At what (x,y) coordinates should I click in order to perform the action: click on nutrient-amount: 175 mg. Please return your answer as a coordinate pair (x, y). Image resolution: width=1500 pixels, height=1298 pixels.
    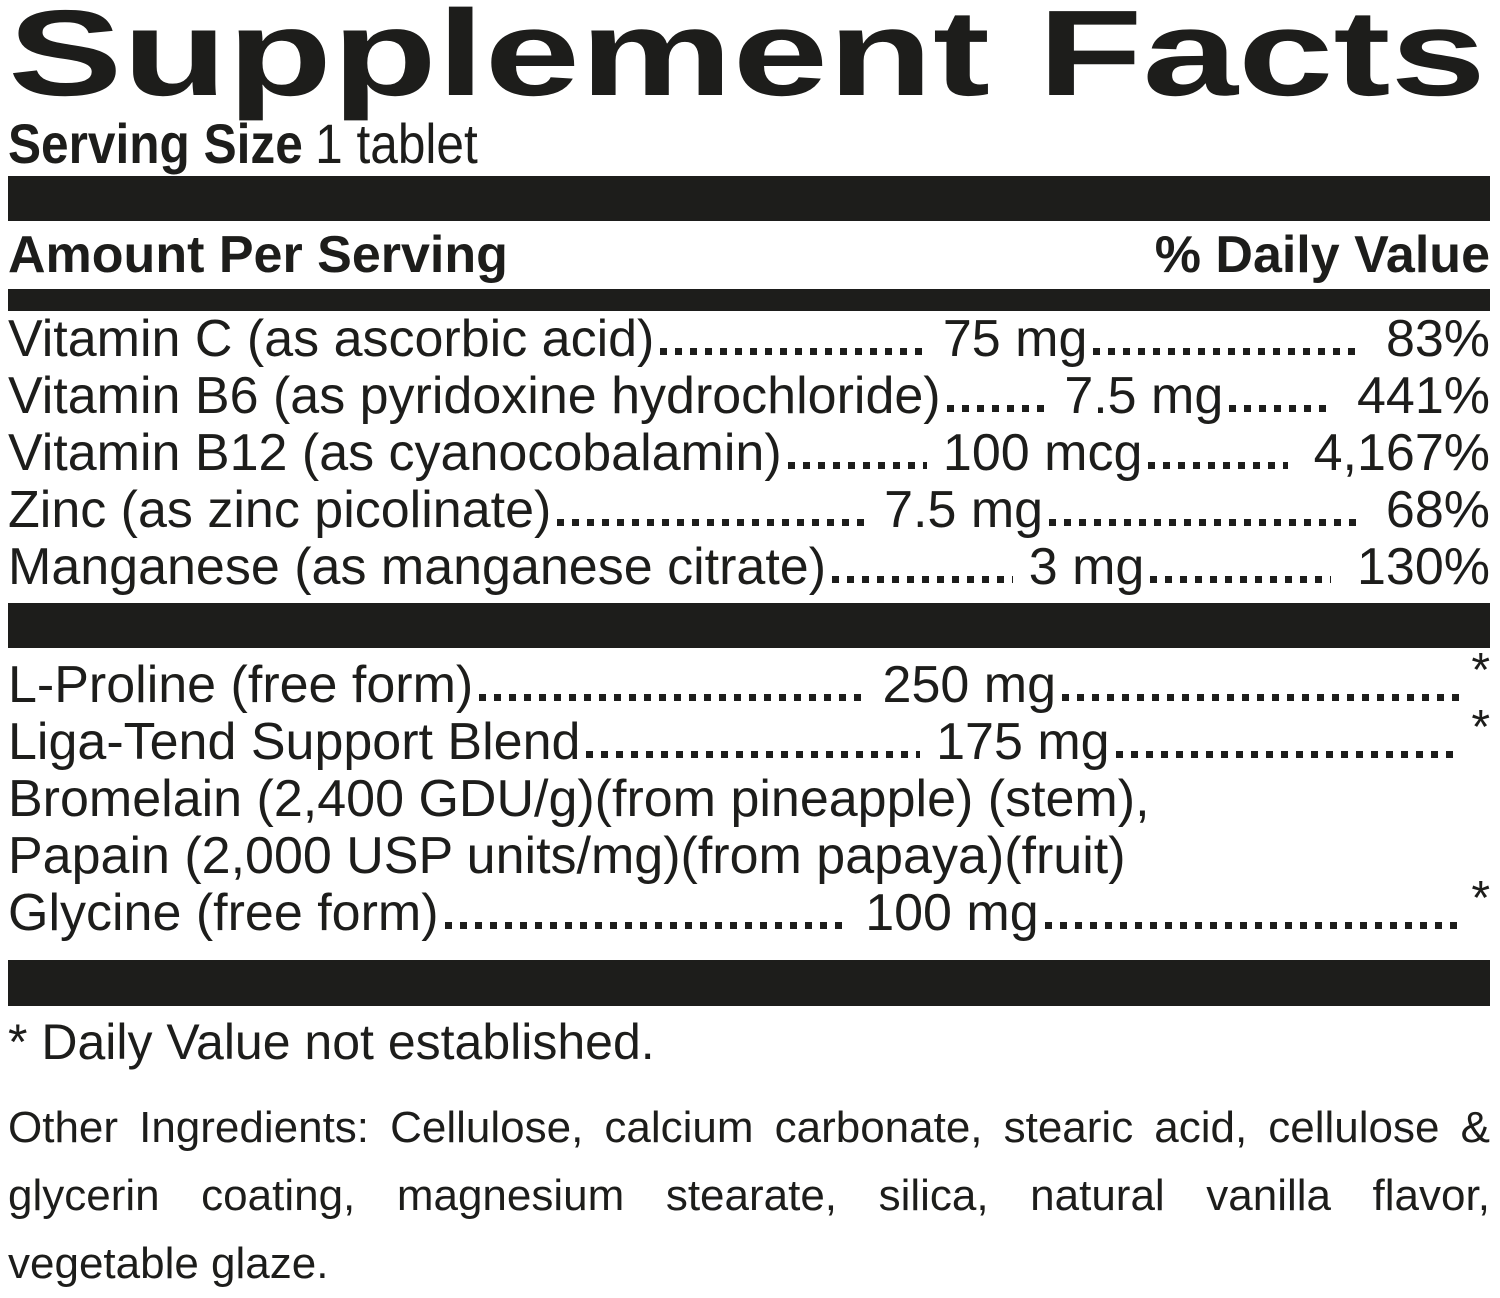
    Looking at the image, I should click on (1023, 742).